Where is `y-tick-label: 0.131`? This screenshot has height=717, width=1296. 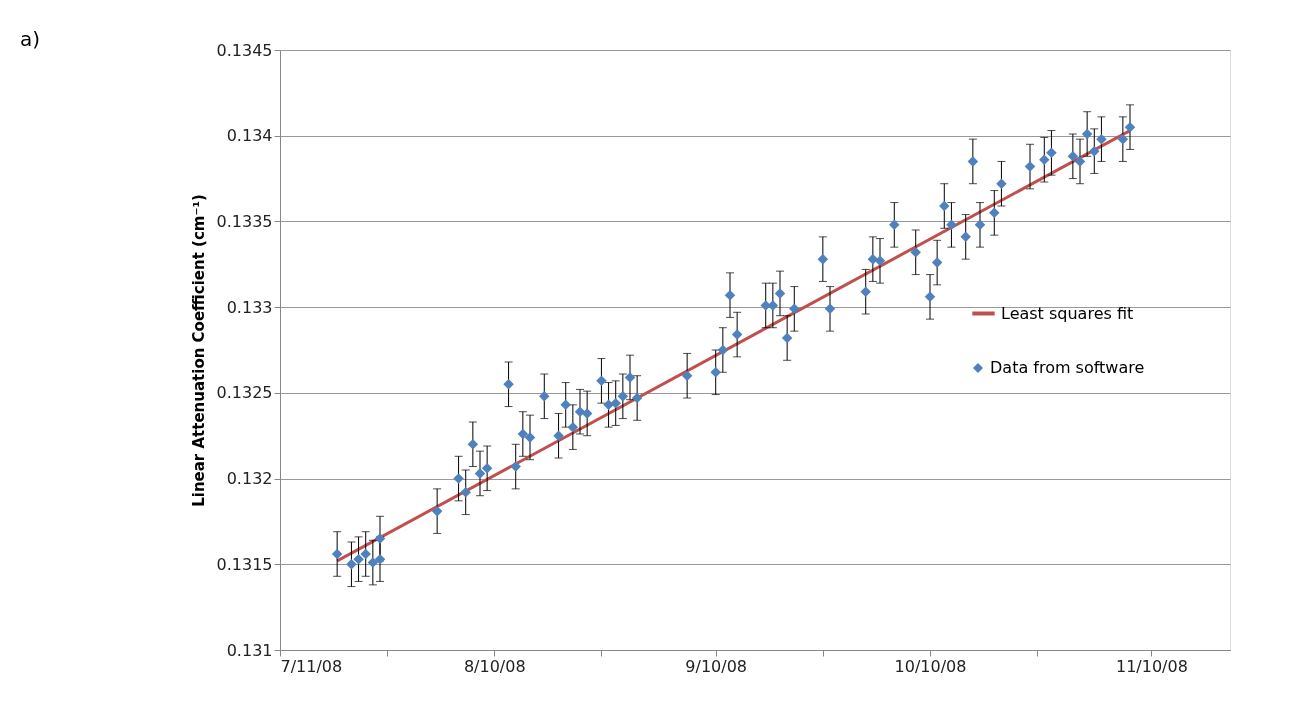 y-tick-label: 0.131 is located at coordinates (249, 650).